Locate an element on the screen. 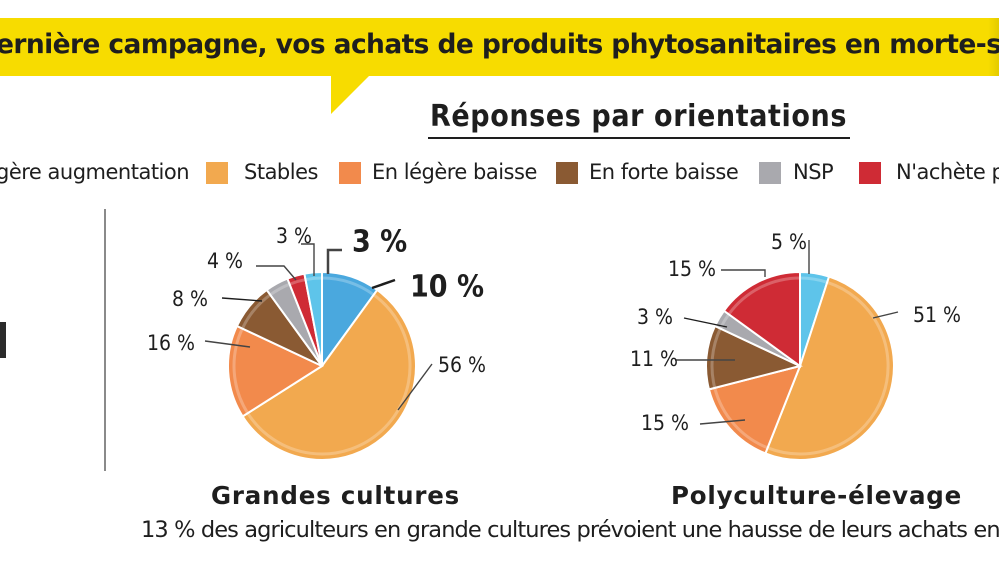 The height and width of the screenshot is (562, 999). legend-label: En légère baisse is located at coordinates (454, 172).